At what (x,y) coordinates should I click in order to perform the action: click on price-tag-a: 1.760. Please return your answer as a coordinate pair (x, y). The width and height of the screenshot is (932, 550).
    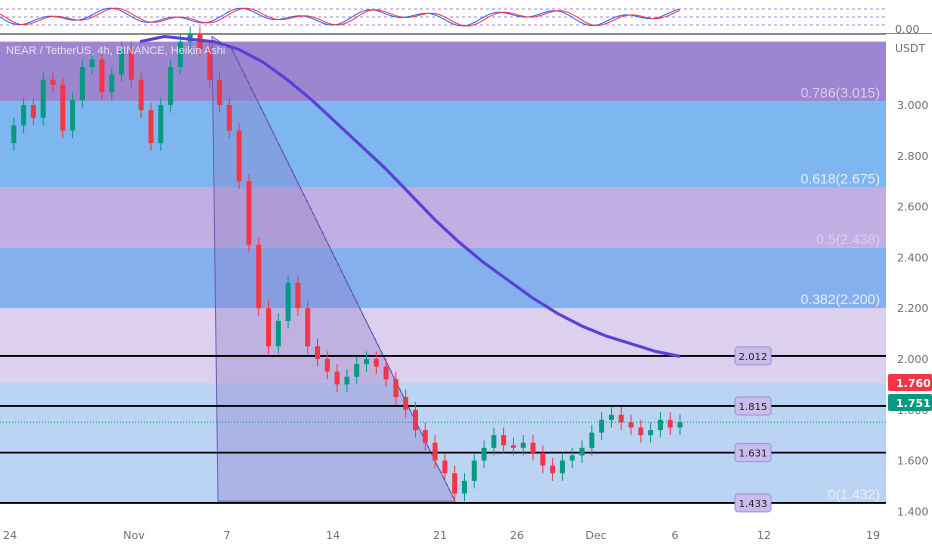
    Looking at the image, I should click on (910, 382).